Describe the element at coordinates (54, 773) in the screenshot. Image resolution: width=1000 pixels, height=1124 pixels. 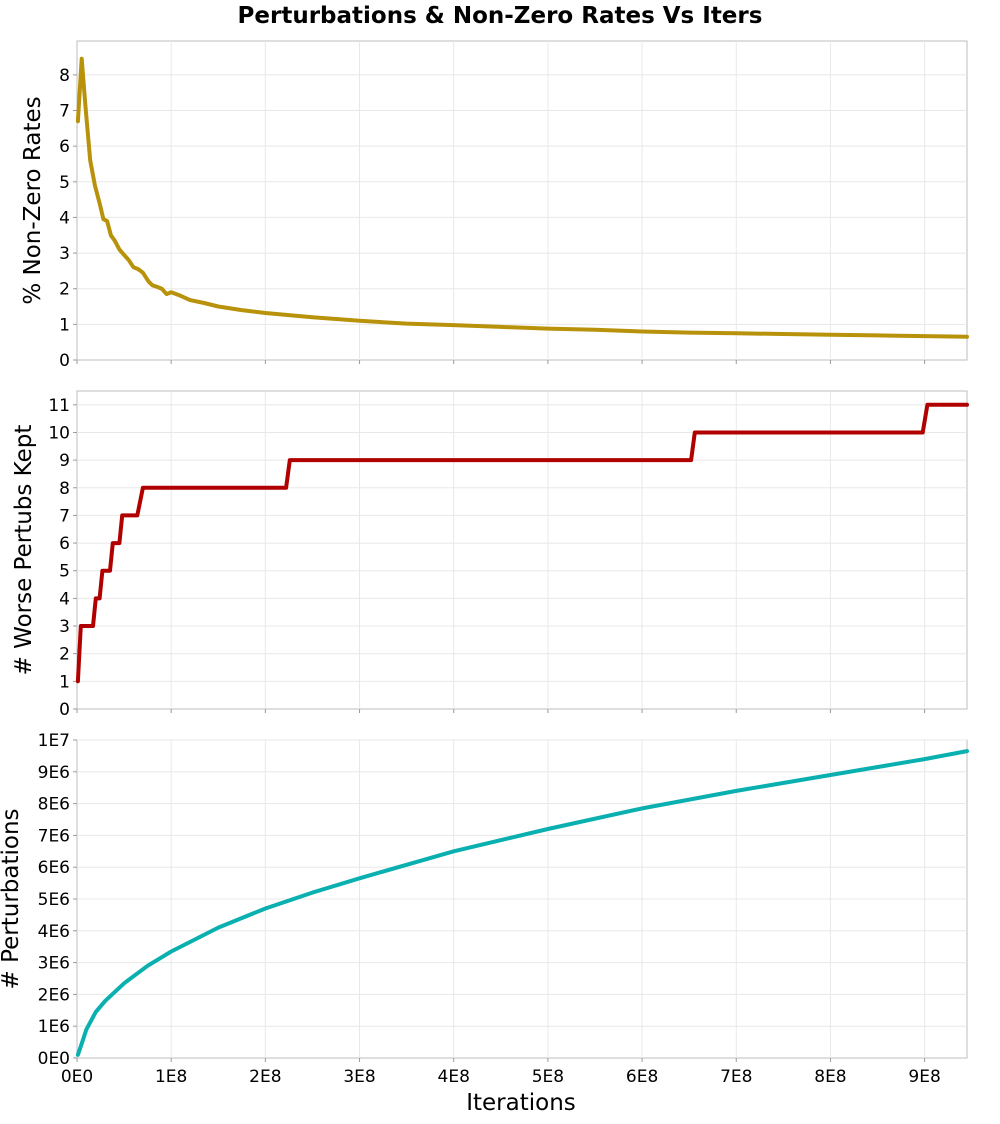
I see `y-tick-label: 9E6` at that location.